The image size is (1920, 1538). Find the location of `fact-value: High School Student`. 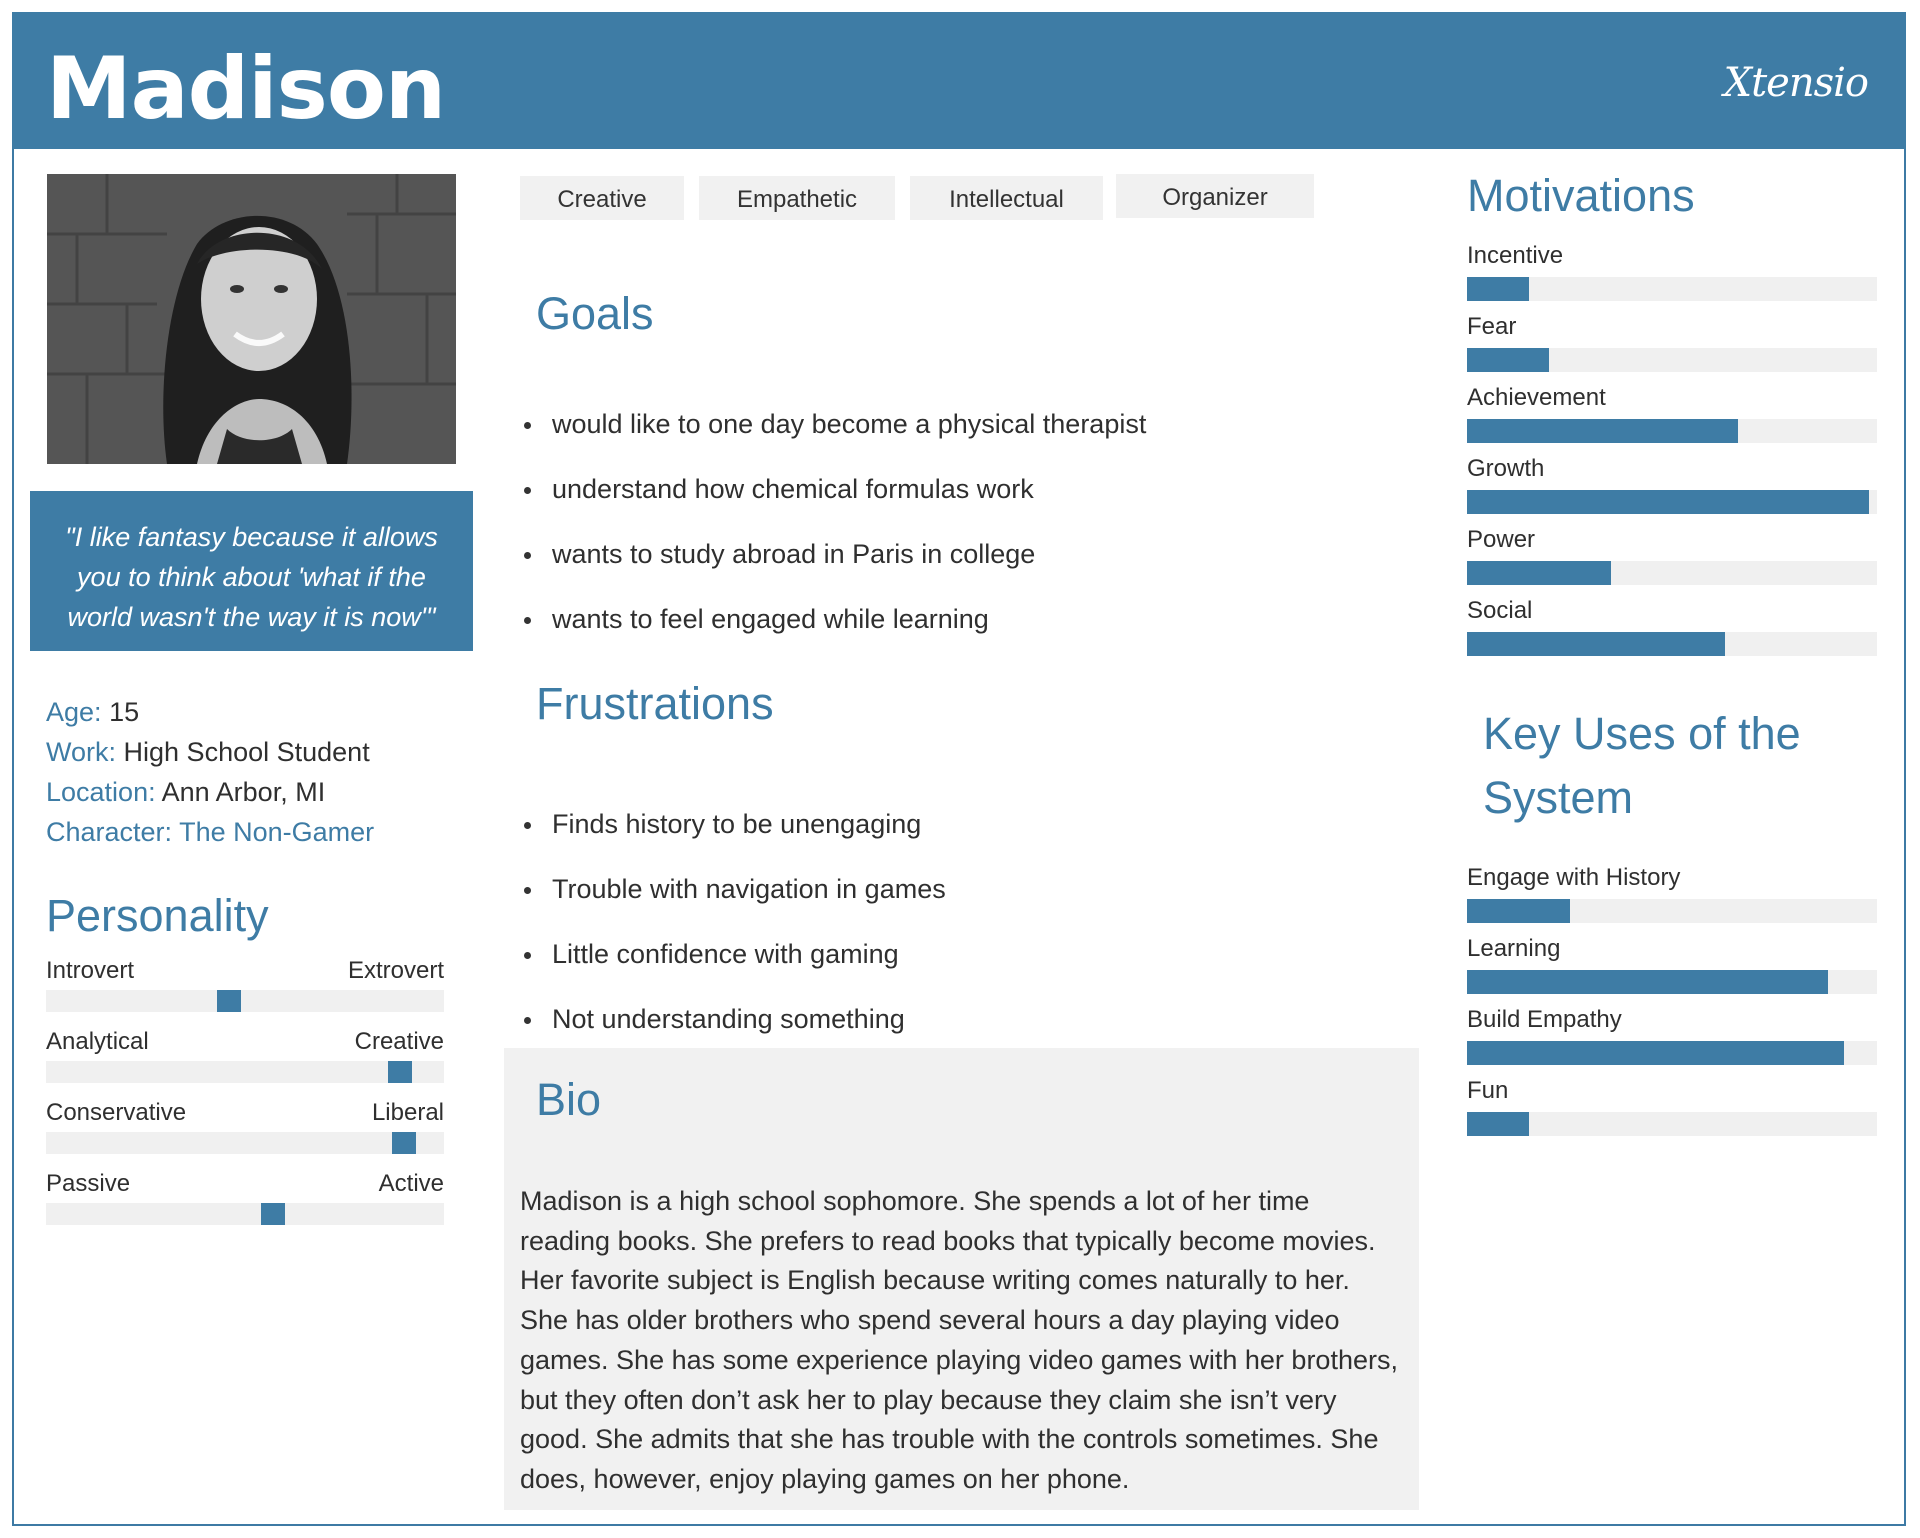

fact-value: High School Student is located at coordinates (246, 752).